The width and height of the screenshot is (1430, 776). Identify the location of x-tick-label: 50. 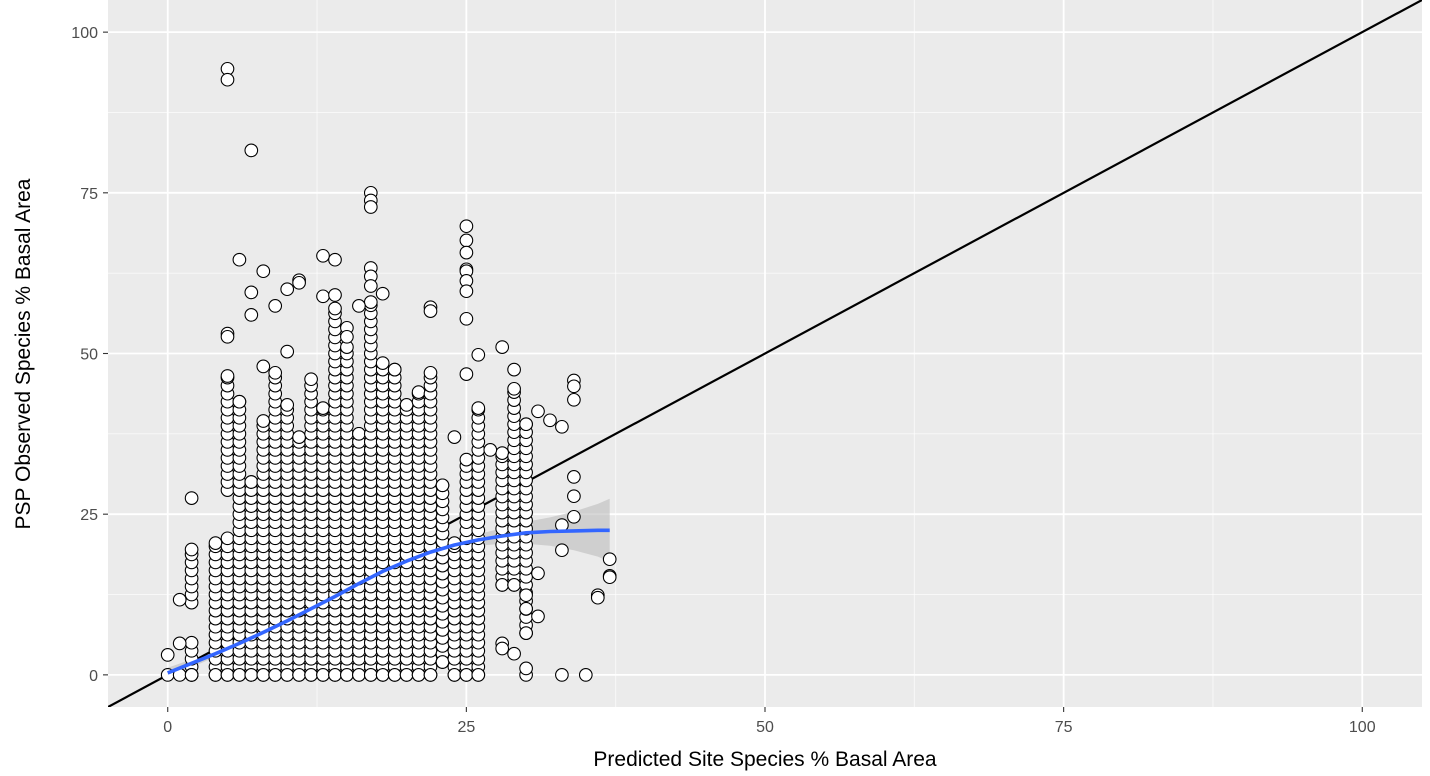
(765, 727).